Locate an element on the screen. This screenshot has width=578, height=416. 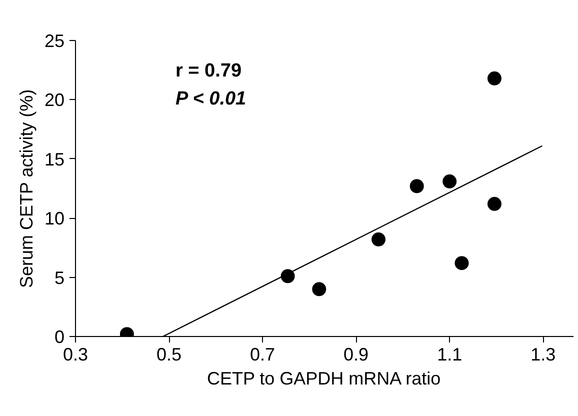
x-tick-label: 0.3 is located at coordinates (75, 354).